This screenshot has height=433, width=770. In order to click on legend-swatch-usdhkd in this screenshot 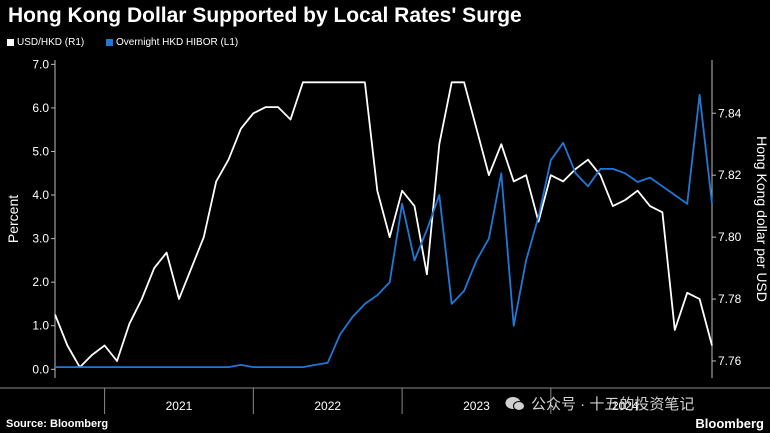, I will do `click(10, 42)`.